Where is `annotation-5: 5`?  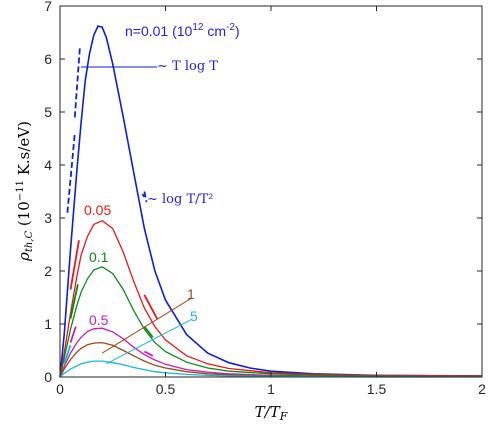
annotation-5: 5 is located at coordinates (194, 316).